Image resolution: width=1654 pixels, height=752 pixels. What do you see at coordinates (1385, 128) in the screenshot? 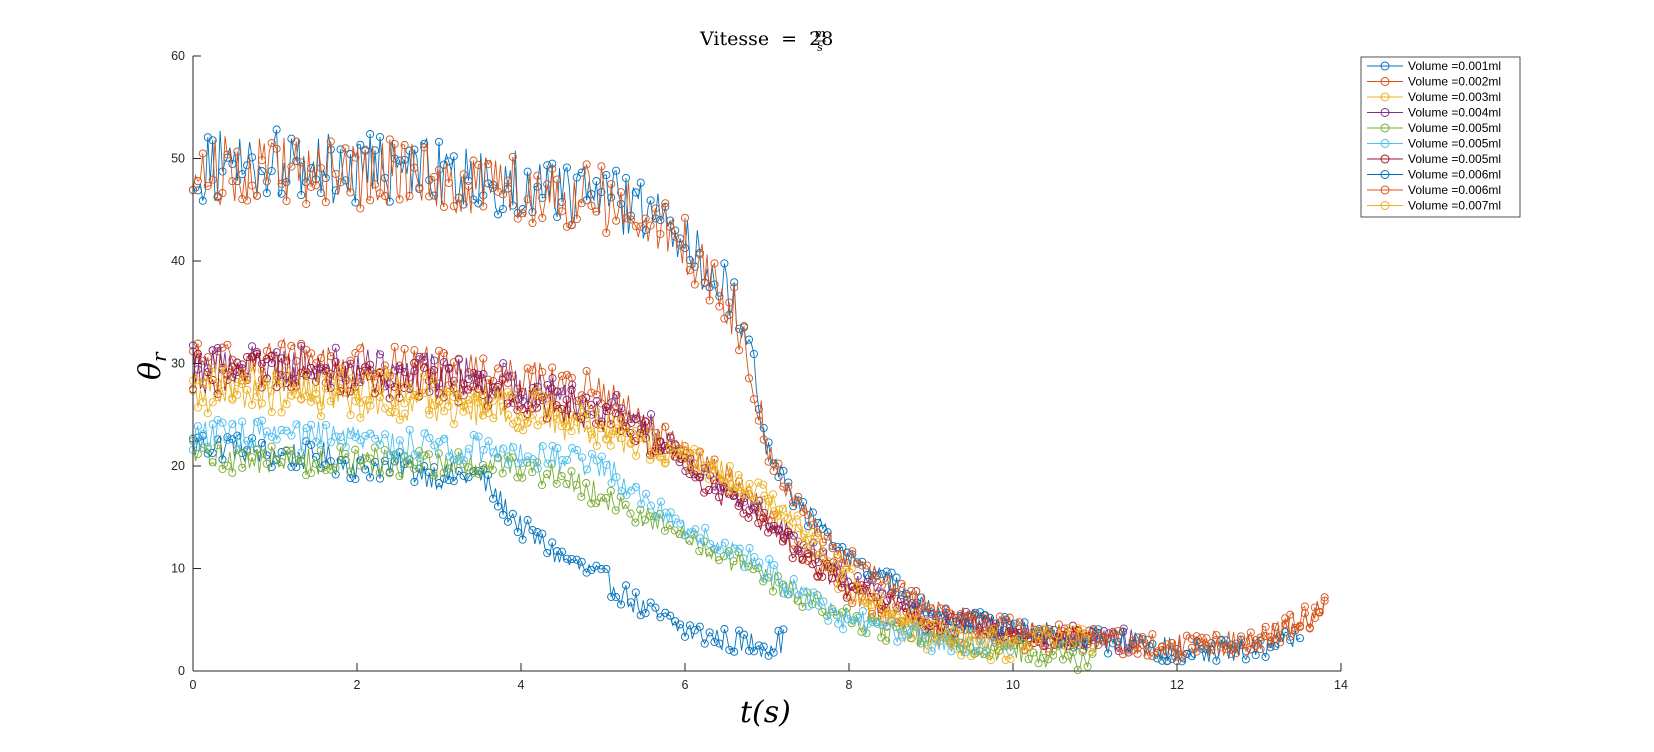
I see `legend-swatch-marker` at bounding box center [1385, 128].